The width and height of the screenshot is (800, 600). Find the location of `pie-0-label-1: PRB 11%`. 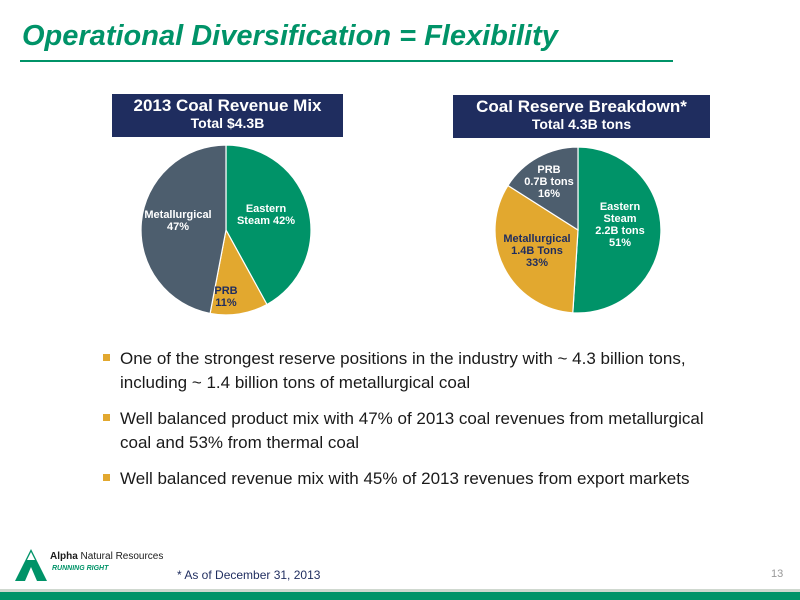

pie-0-label-1: PRB 11% is located at coordinates (225, 297).